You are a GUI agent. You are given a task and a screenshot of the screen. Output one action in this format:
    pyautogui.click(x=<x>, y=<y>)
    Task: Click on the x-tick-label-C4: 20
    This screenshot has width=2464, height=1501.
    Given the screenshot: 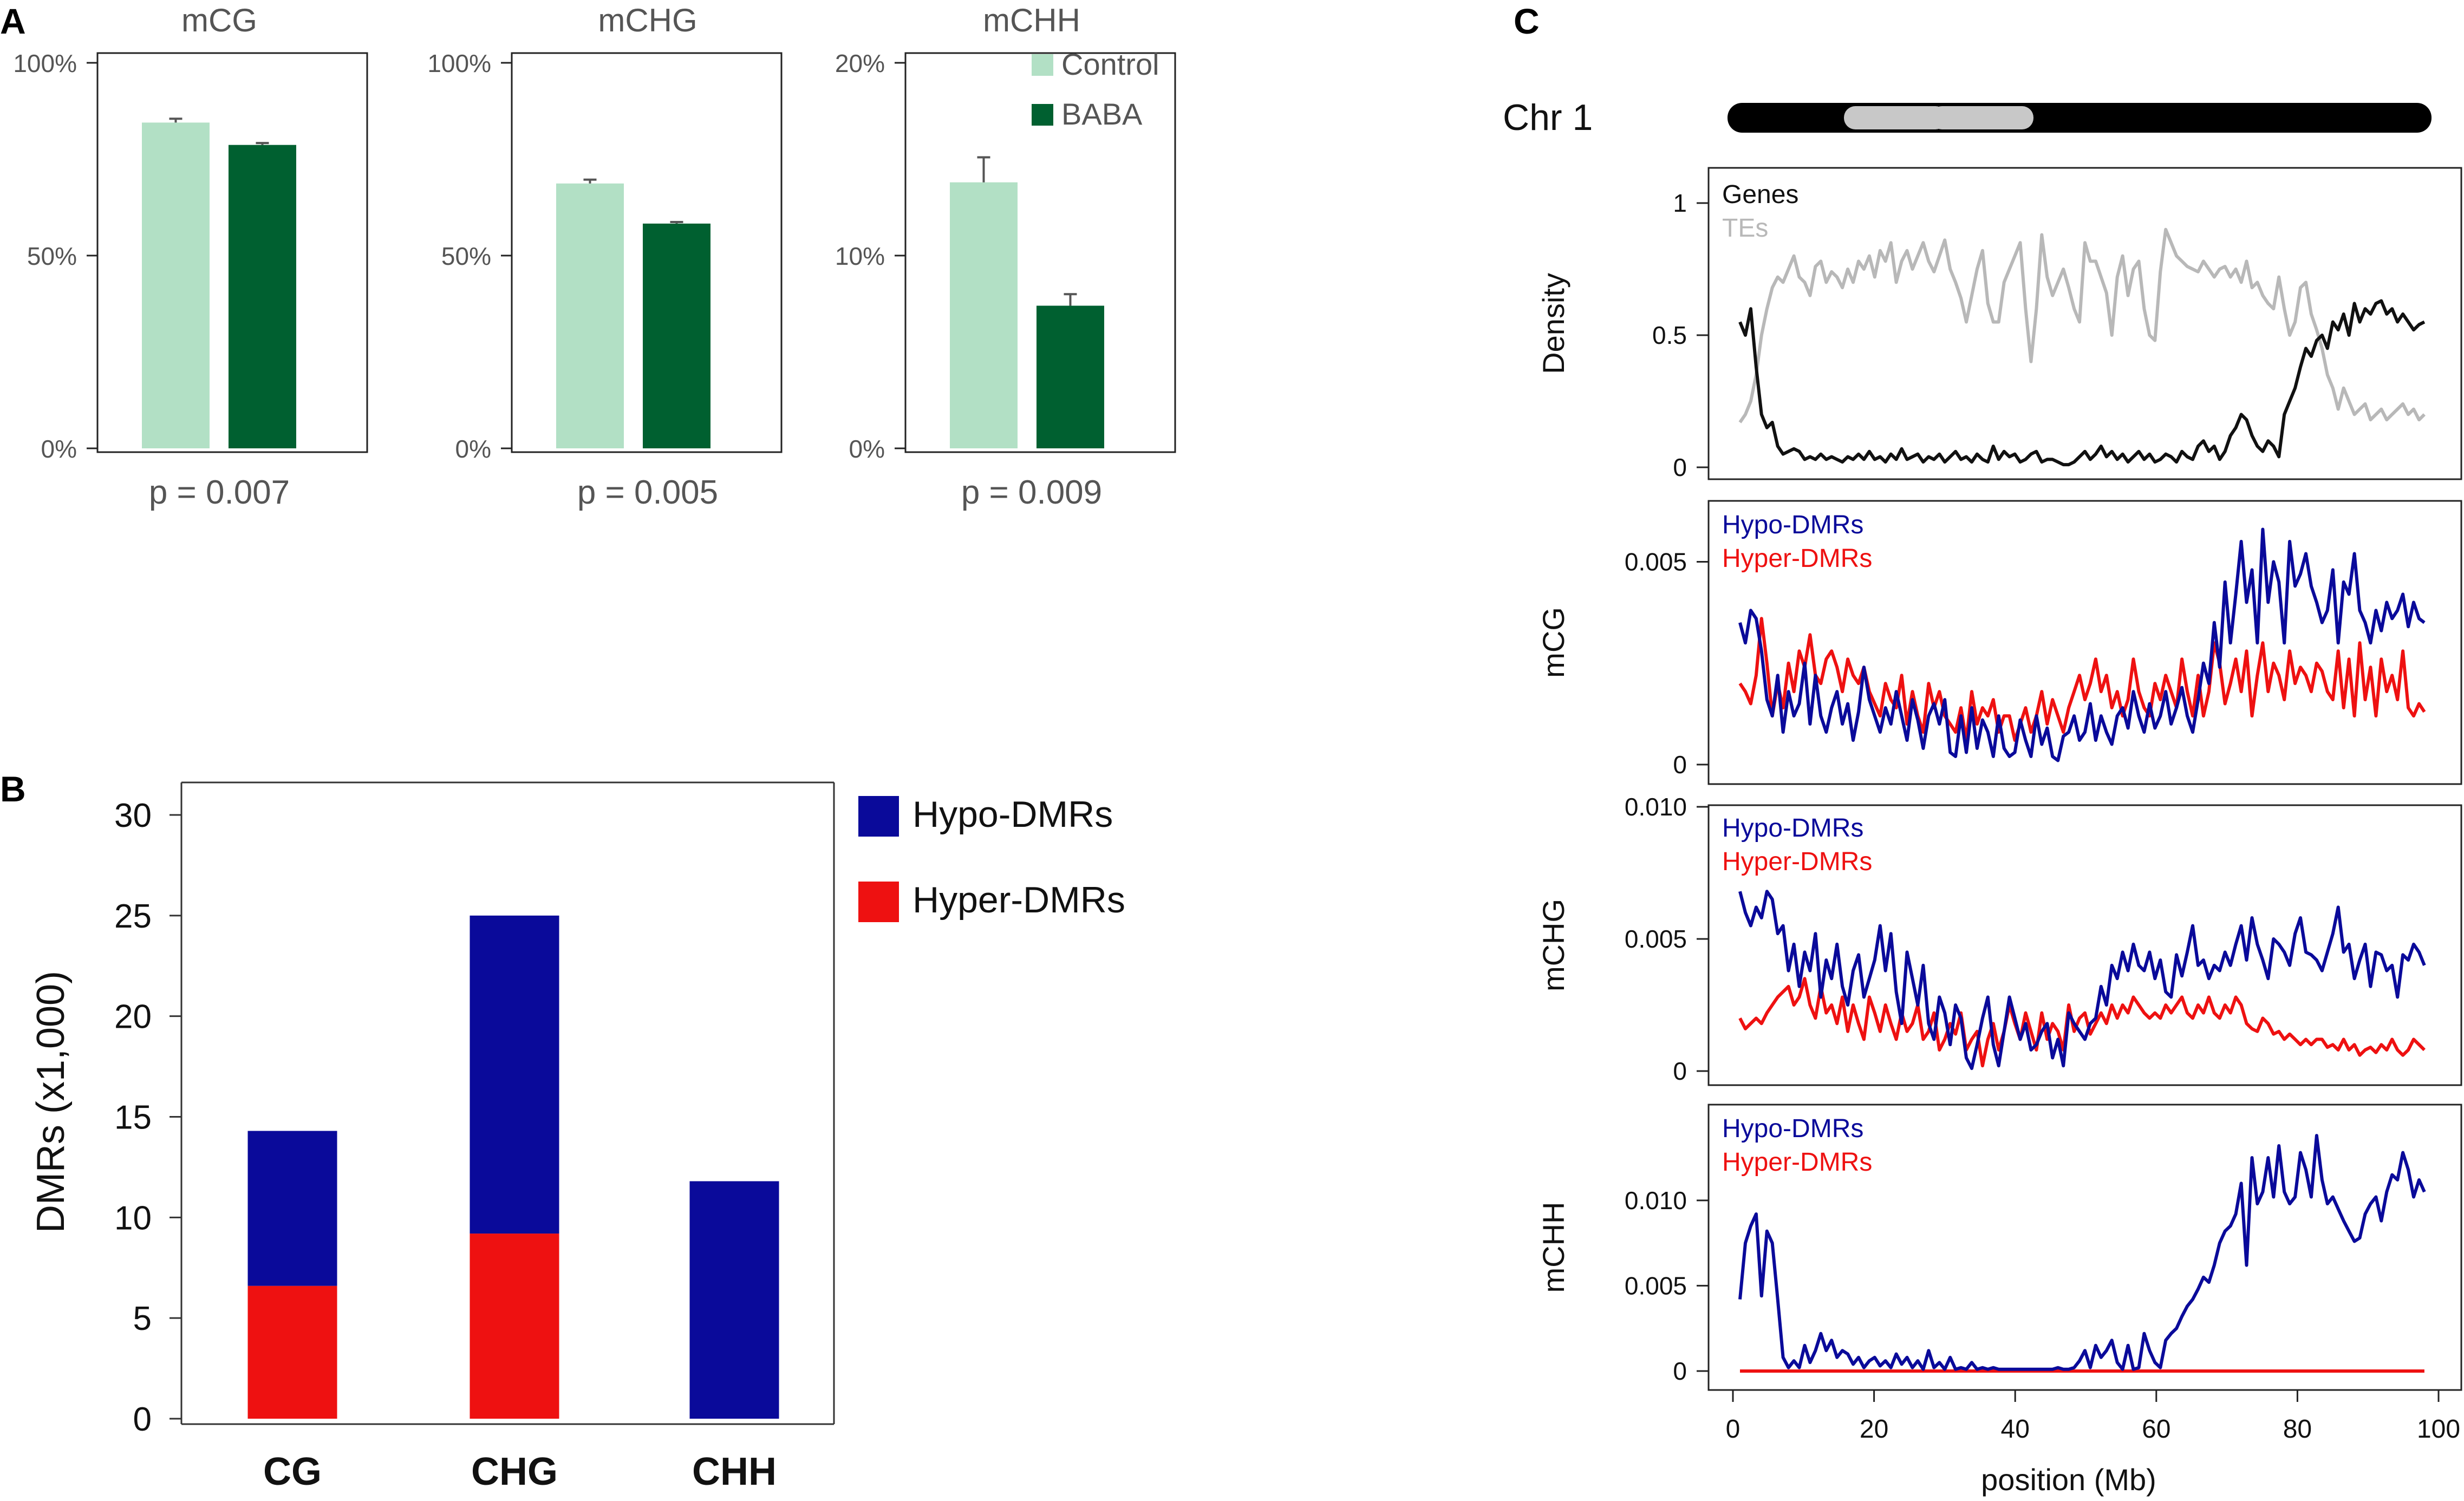 What is the action you would take?
    pyautogui.click(x=1874, y=1429)
    